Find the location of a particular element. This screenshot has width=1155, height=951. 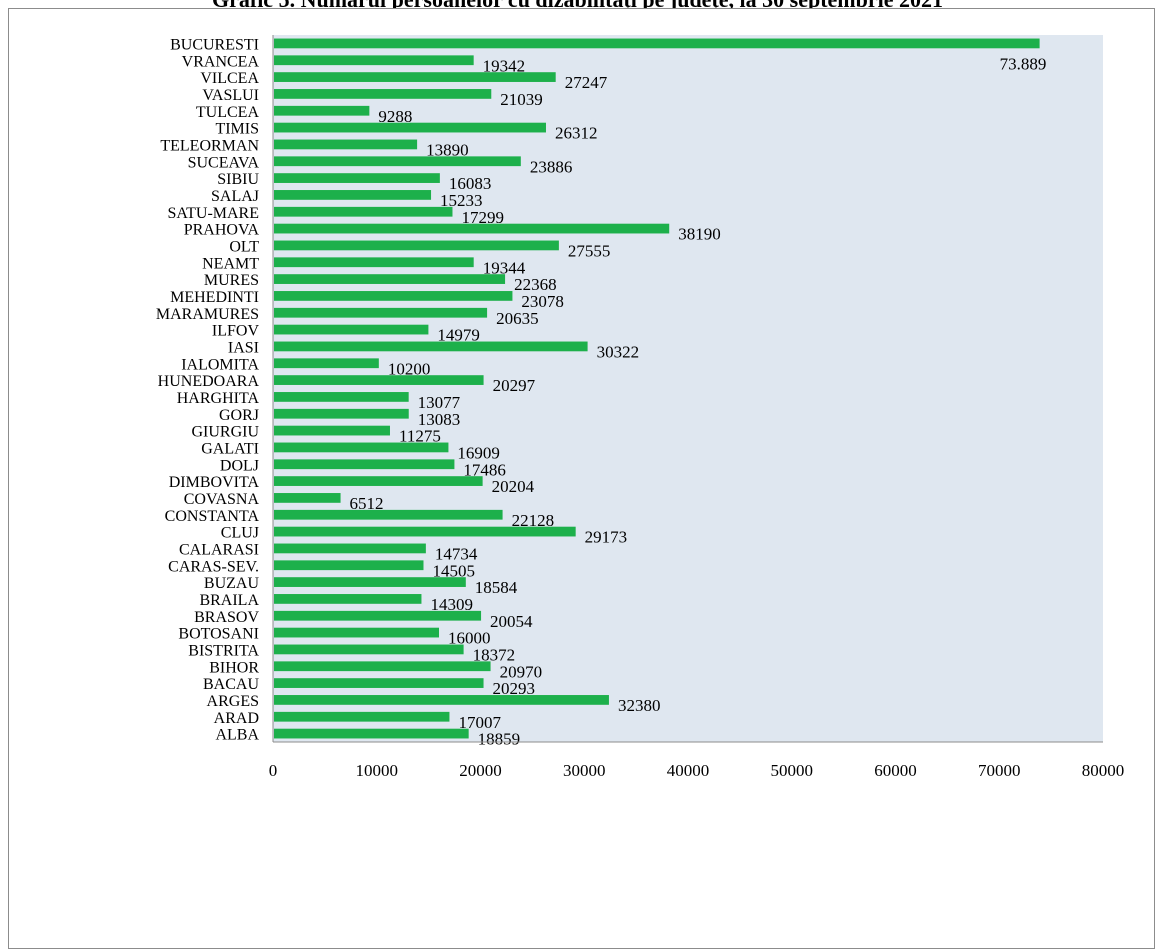

x-tick-label: 10000 is located at coordinates (377, 770).